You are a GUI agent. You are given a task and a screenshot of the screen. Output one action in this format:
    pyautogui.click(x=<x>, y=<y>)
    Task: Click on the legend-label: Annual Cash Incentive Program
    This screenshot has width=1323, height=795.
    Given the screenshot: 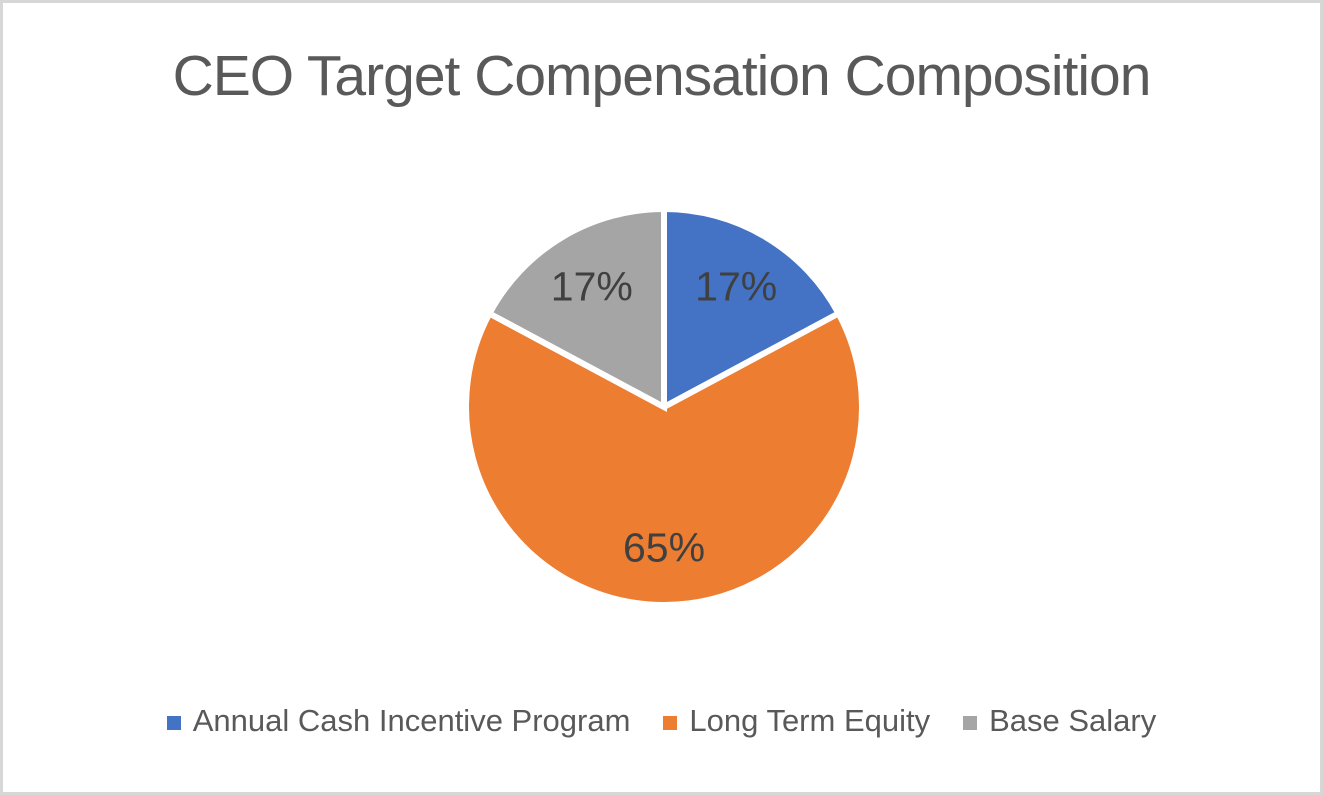 What is the action you would take?
    pyautogui.click(x=411, y=720)
    